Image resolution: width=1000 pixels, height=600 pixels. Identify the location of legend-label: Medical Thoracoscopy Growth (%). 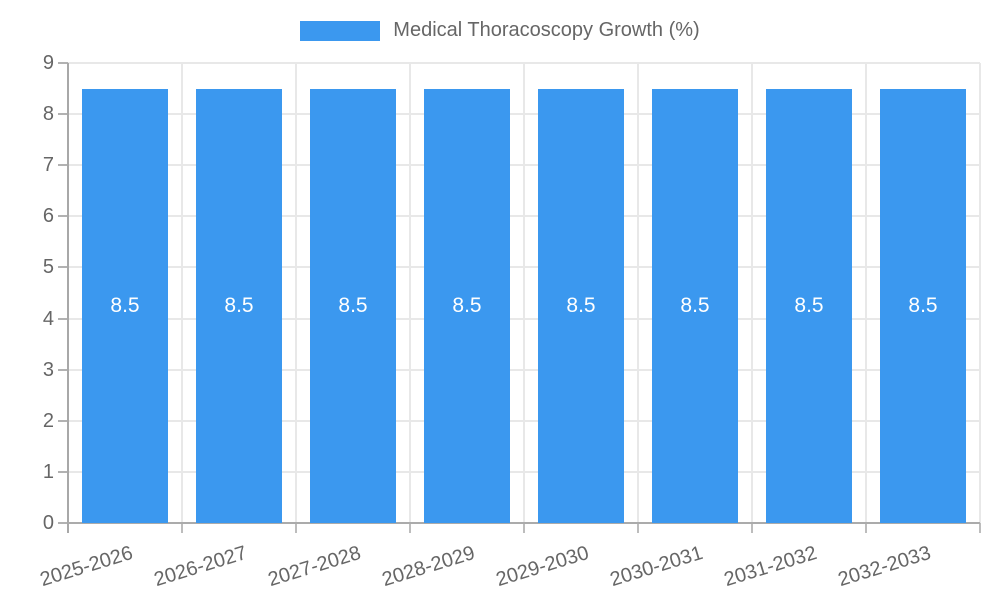
(546, 30).